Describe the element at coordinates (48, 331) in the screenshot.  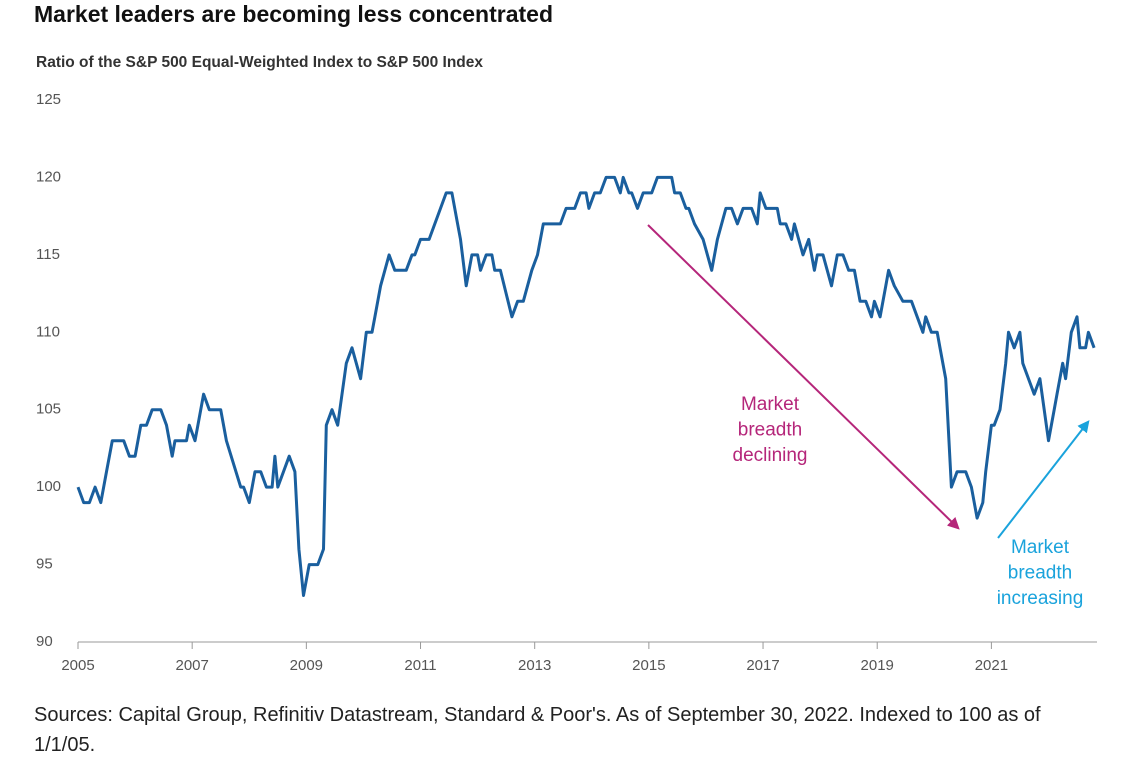
I see `y-tick-label: 110` at that location.